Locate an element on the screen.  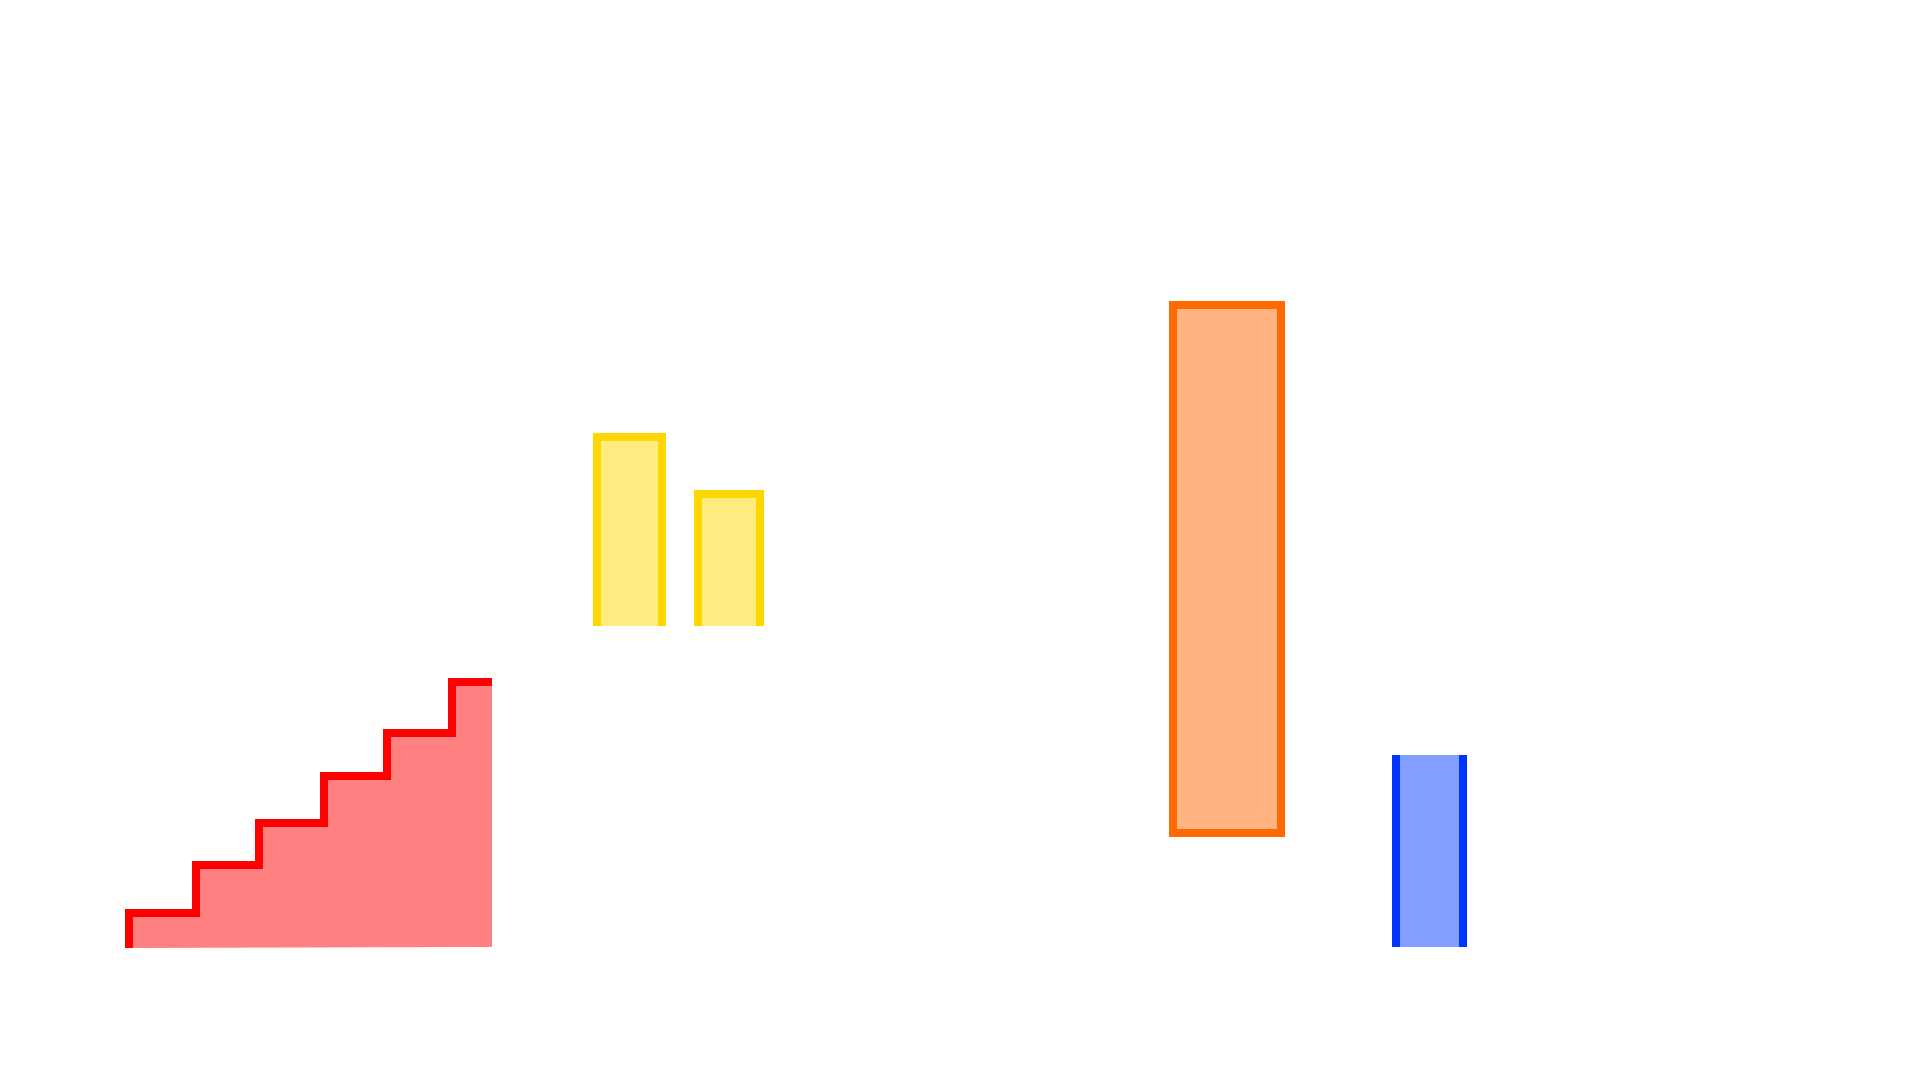
red-staircase is located at coordinates (308, 813).